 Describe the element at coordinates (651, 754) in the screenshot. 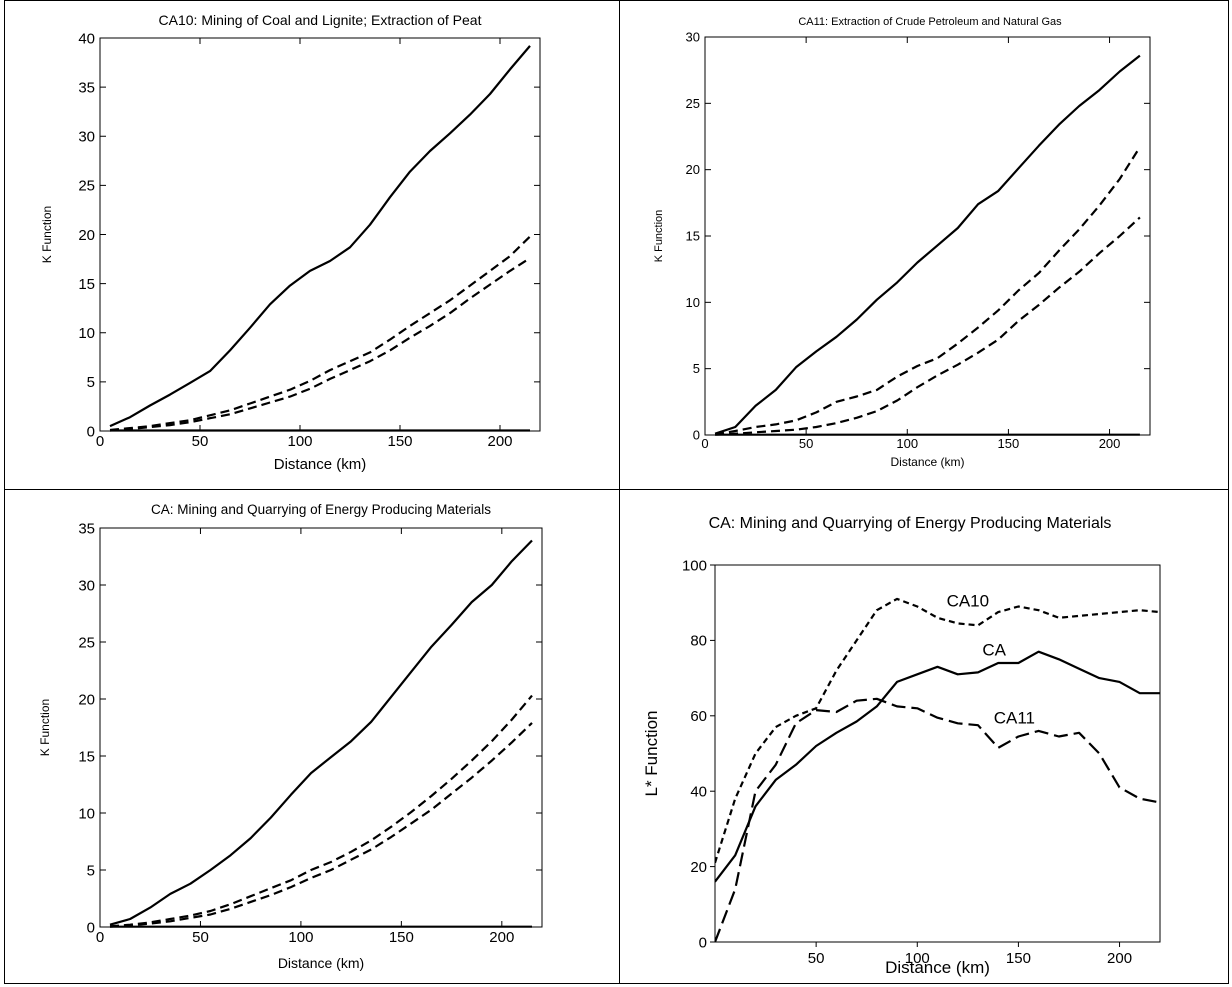

I see `y-axis-label: L* Function` at that location.